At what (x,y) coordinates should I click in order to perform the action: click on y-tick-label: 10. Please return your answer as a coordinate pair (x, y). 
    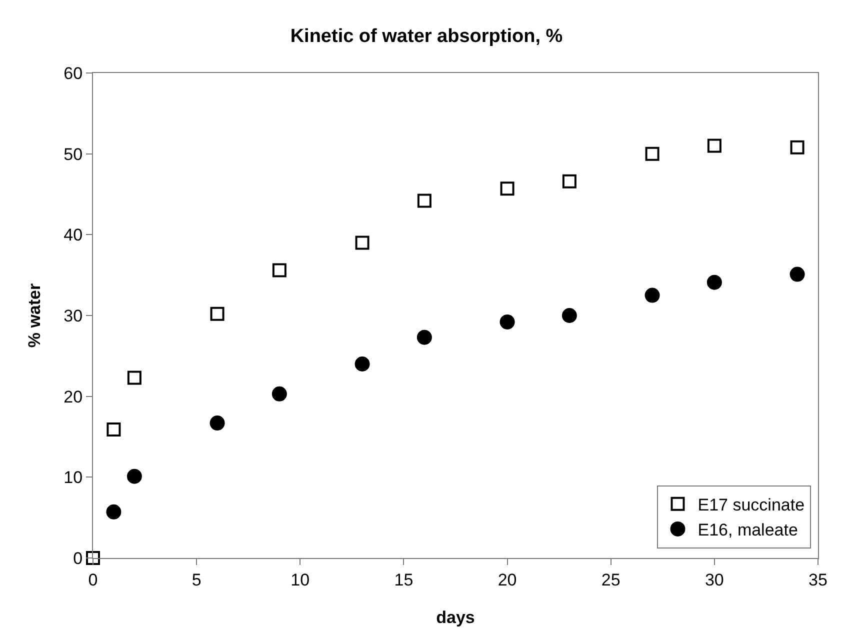
    Looking at the image, I should click on (73, 478).